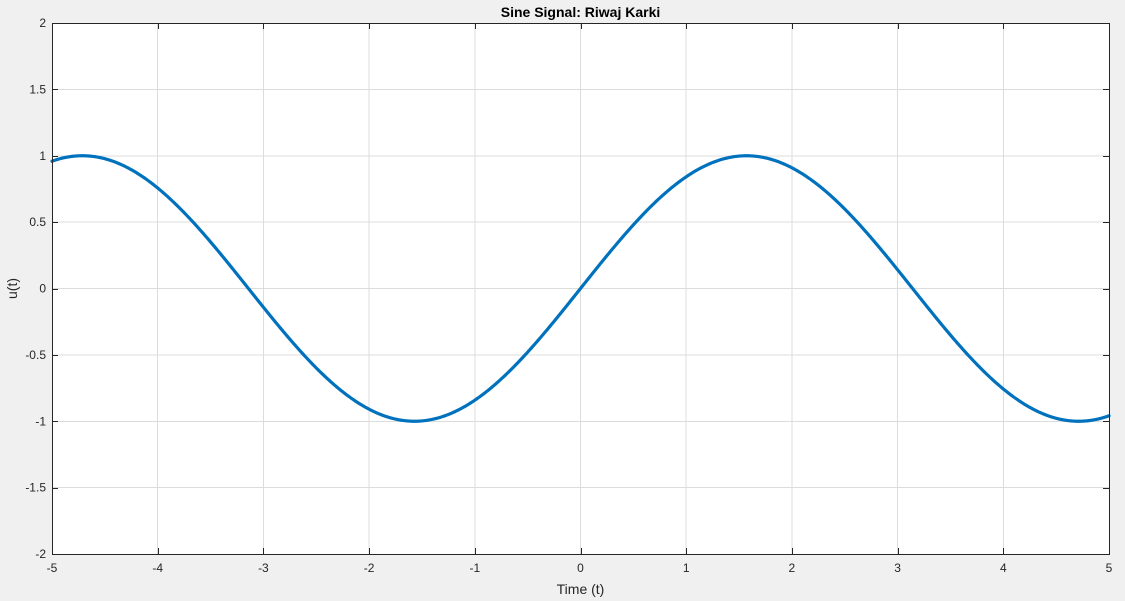 The image size is (1125, 601). What do you see at coordinates (42, 289) in the screenshot?
I see `y-tick-label: 0` at bounding box center [42, 289].